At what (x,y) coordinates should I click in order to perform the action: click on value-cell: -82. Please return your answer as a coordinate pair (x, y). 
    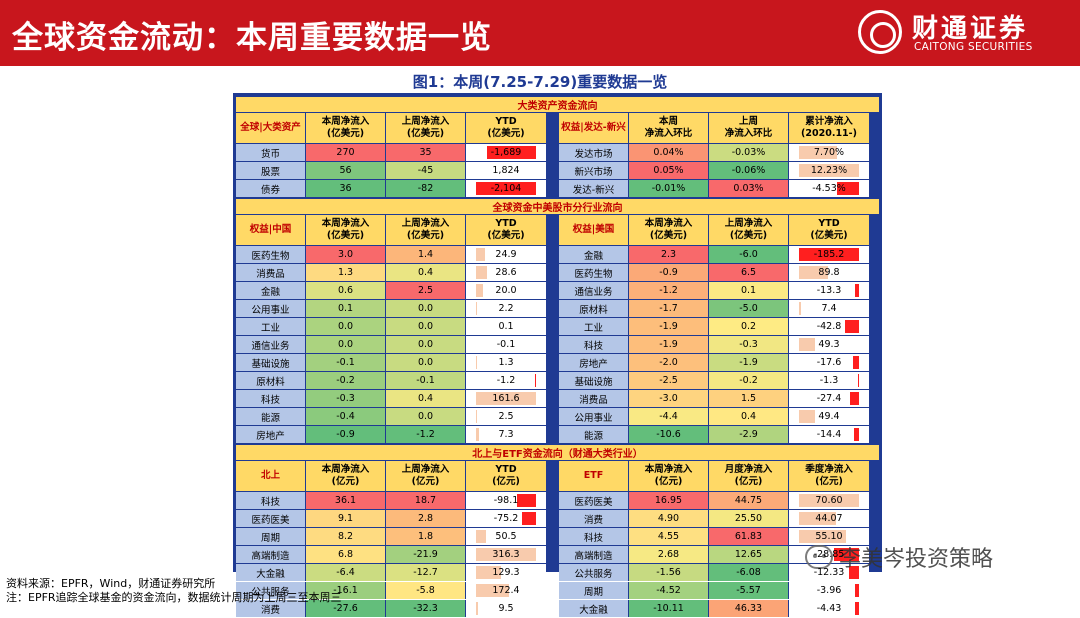
    Looking at the image, I should click on (426, 188).